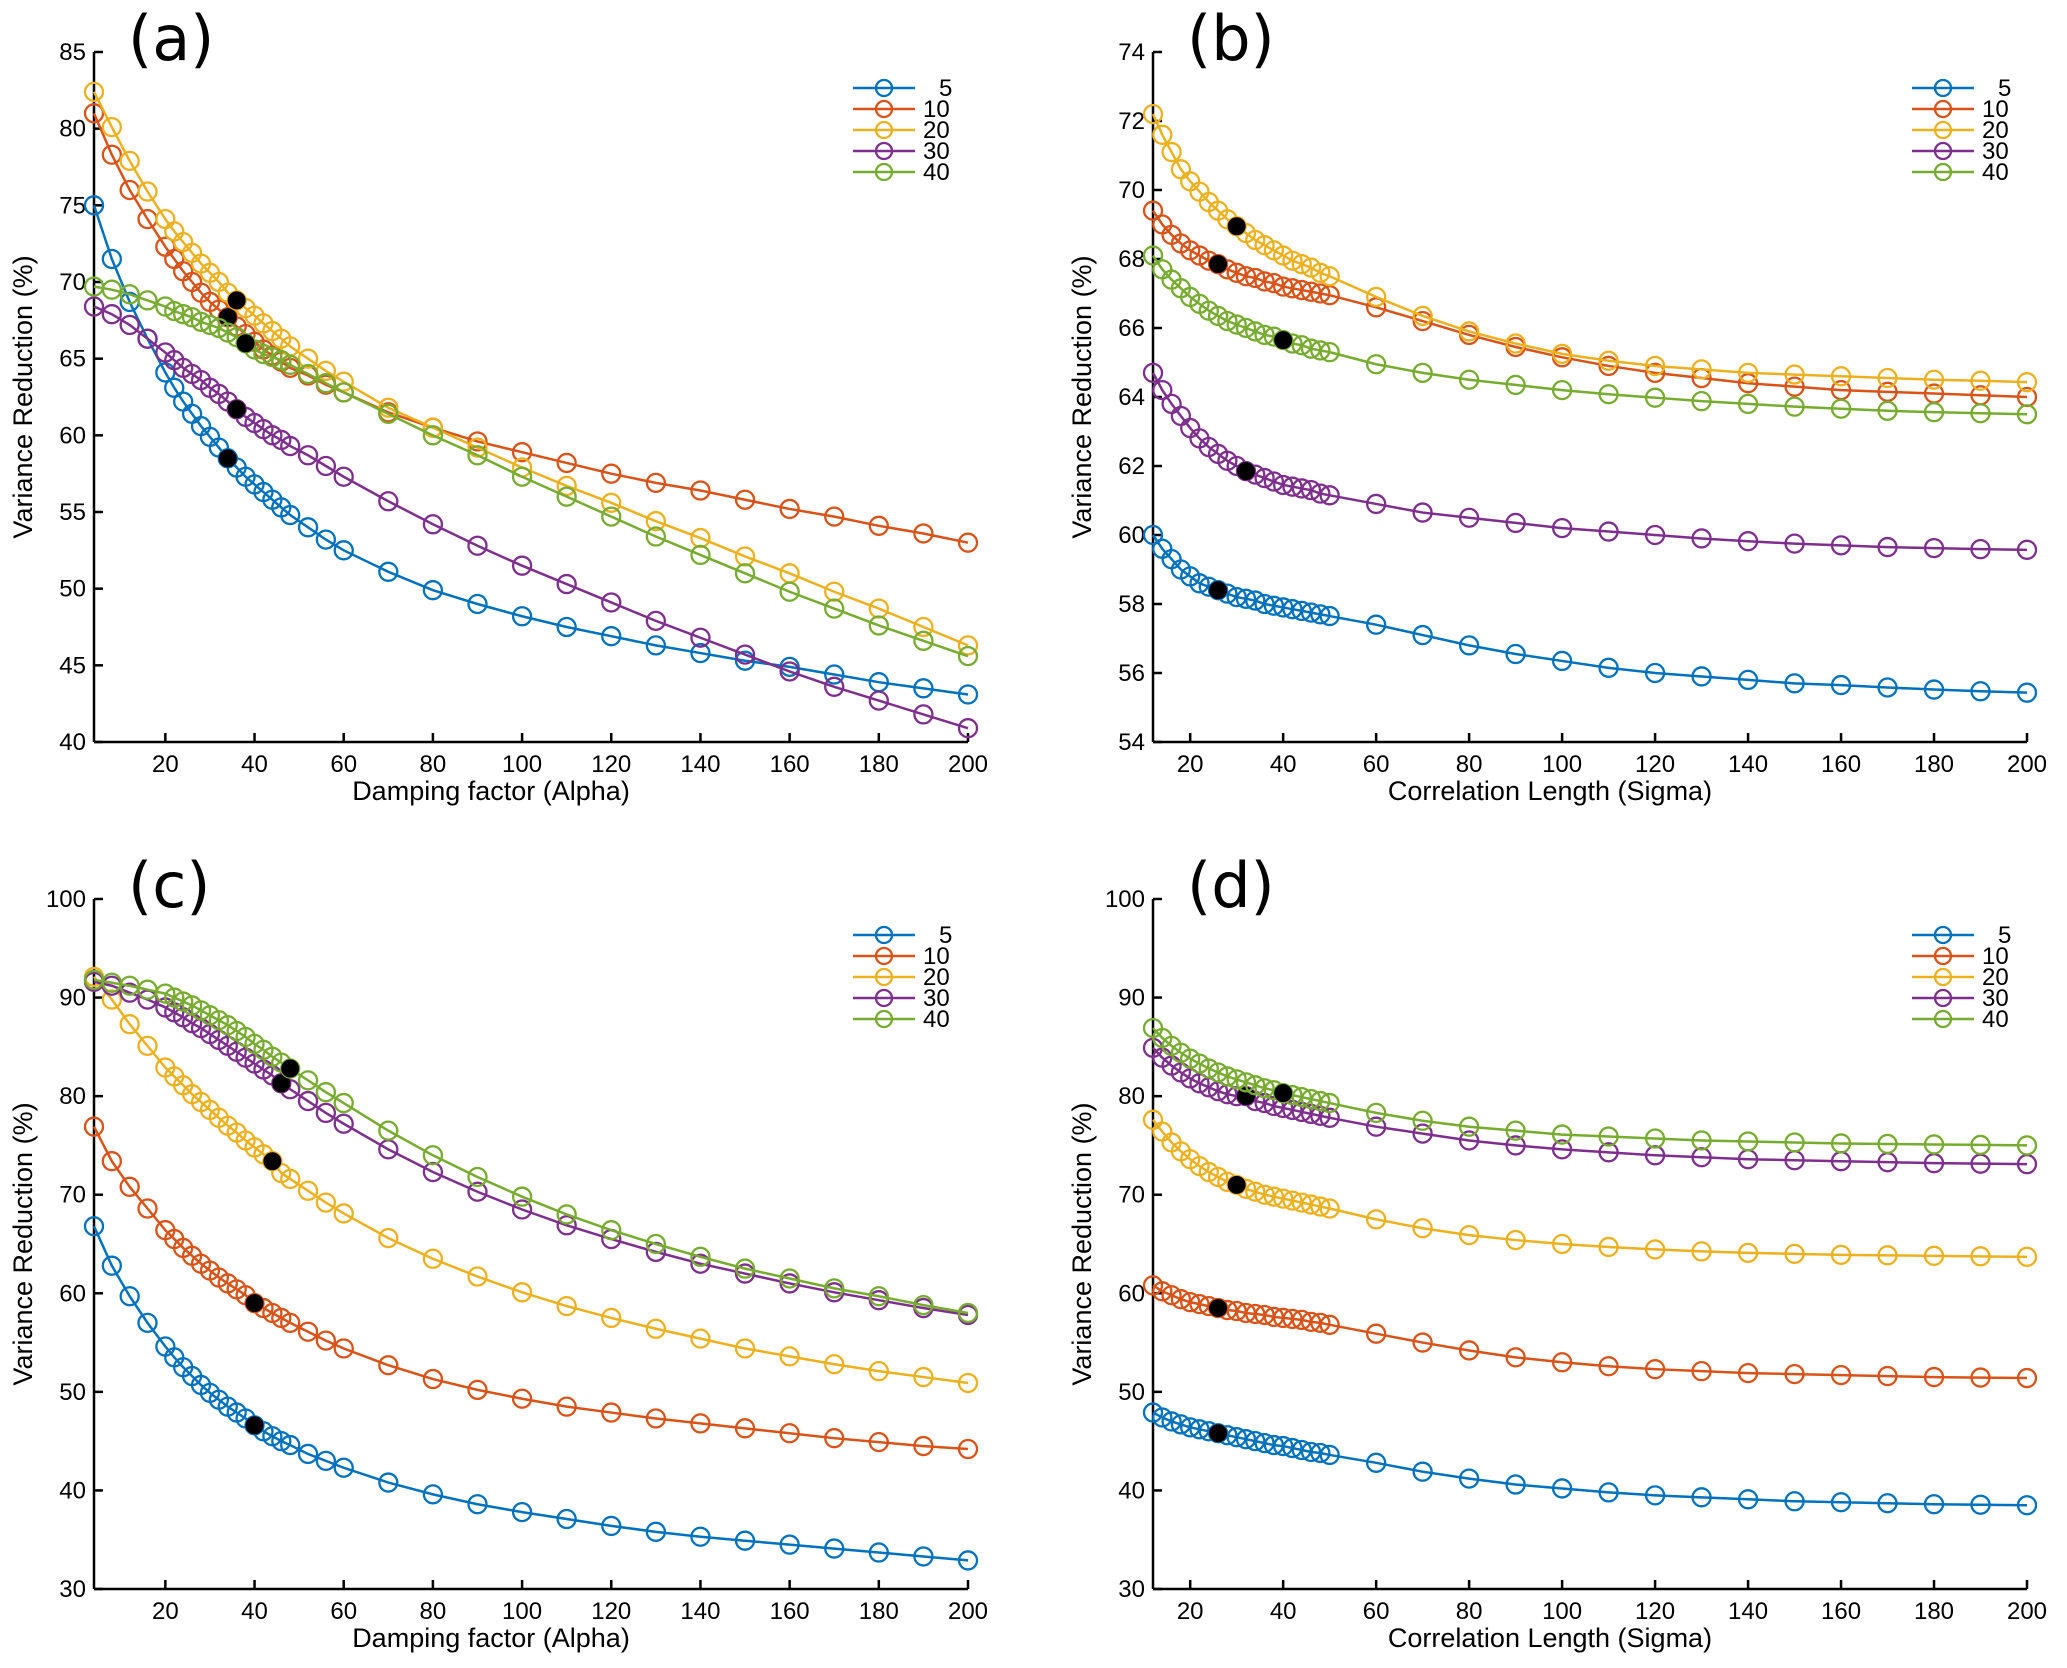  What do you see at coordinates (1550, 1638) in the screenshot?
I see `x-axis-label: Correlation Length (Sigma)` at bounding box center [1550, 1638].